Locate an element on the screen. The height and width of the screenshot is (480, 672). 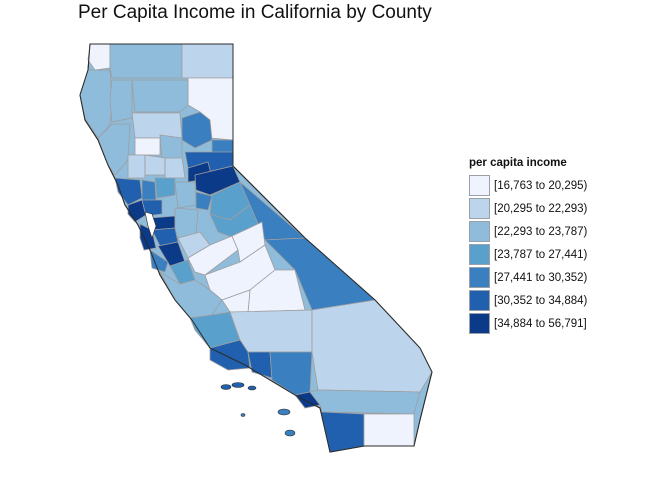
county-napa is located at coordinates (149, 190).